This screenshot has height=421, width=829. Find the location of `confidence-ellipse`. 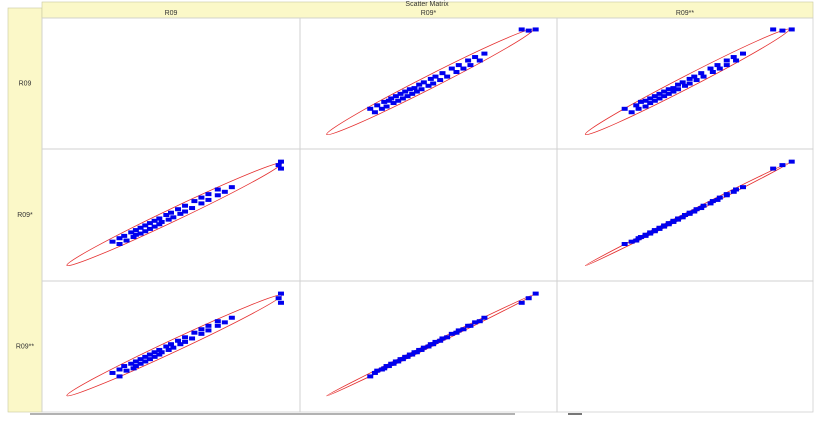

confidence-ellipse is located at coordinates (430, 82).